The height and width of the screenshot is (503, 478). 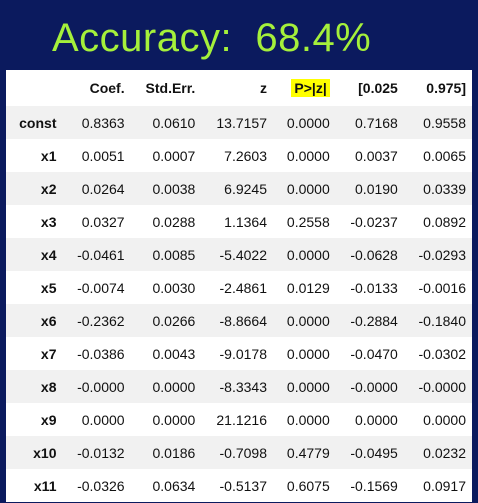 I want to click on table-cell: -8.8664, so click(x=237, y=320).